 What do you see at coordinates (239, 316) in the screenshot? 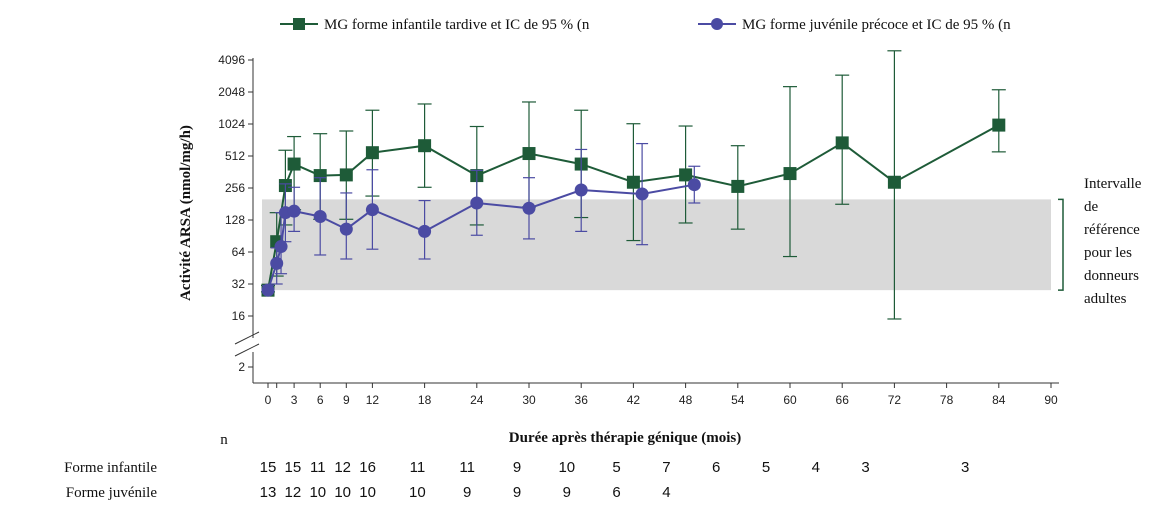
I see `y-tick-label: 16` at bounding box center [239, 316].